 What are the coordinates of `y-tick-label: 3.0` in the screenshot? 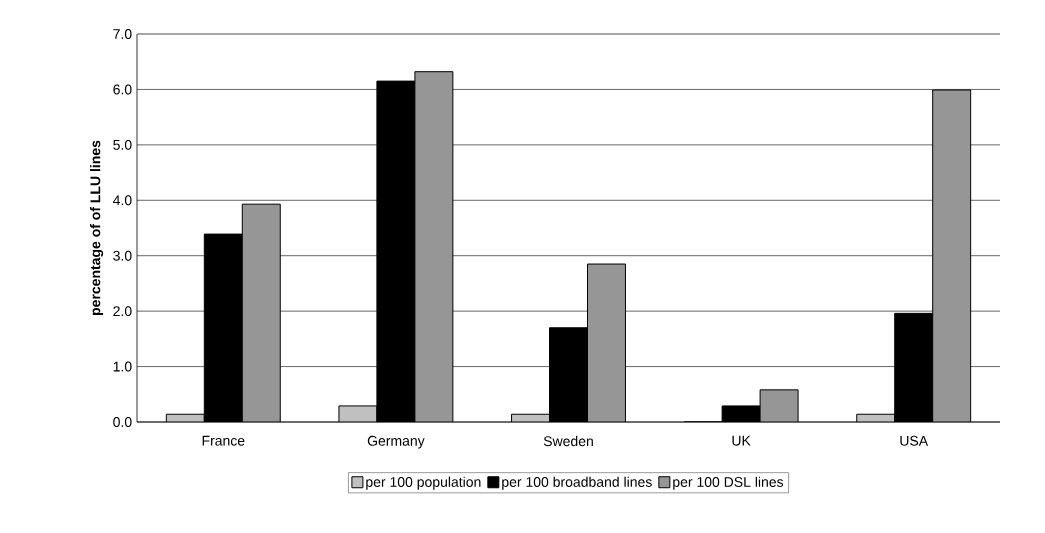 It's located at (122, 255).